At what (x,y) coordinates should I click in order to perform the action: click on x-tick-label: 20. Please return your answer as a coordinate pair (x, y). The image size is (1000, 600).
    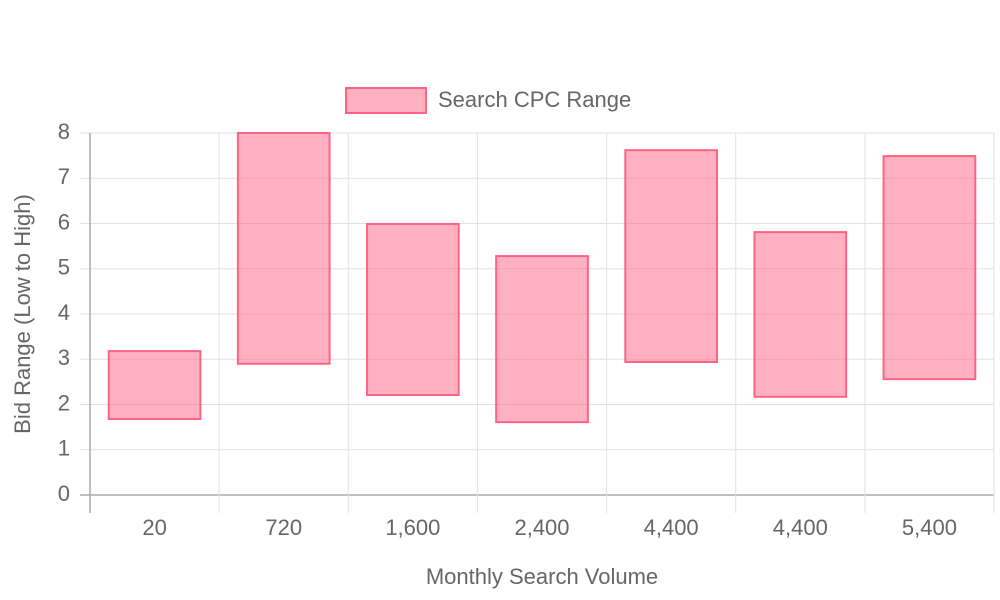
    Looking at the image, I should click on (154, 527).